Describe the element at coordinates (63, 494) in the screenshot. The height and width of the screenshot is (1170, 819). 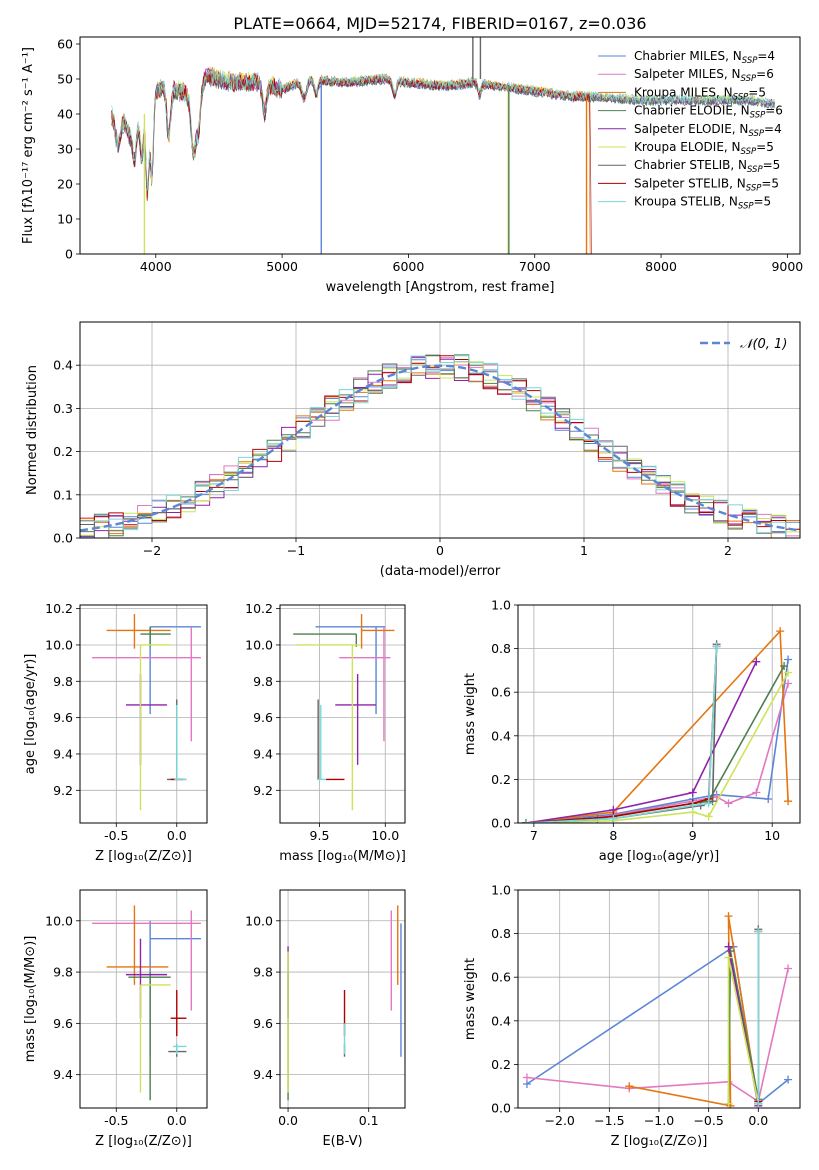
I see `tick-label-y: 0.1` at that location.